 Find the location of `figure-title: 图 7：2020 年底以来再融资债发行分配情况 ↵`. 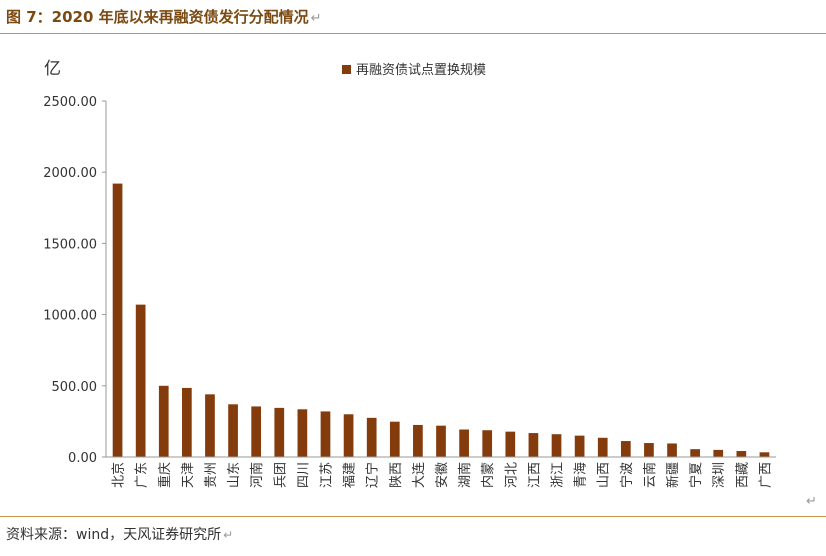

figure-title: 图 7：2020 年底以来再融资债发行分配情况 ↵ is located at coordinates (164, 16).